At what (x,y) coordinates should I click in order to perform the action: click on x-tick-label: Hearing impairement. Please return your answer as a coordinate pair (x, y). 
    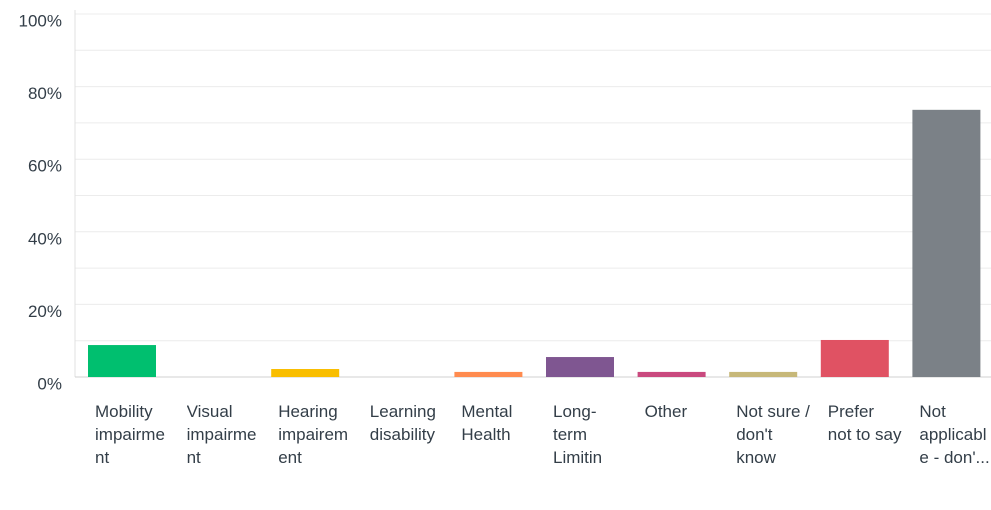
    Looking at the image, I should click on (313, 434).